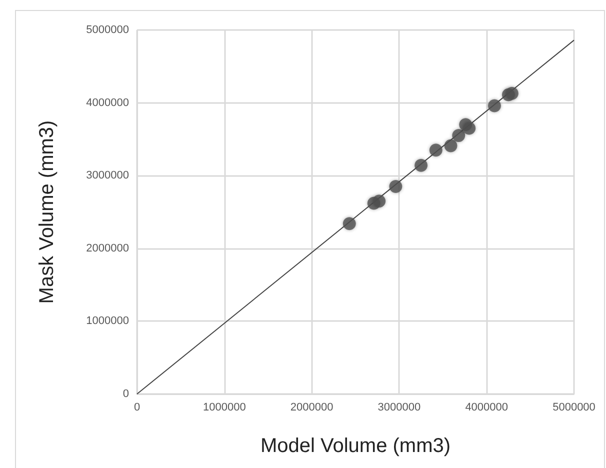  Describe the element at coordinates (224, 408) in the screenshot. I see `x-tick-label: 1000000` at that location.